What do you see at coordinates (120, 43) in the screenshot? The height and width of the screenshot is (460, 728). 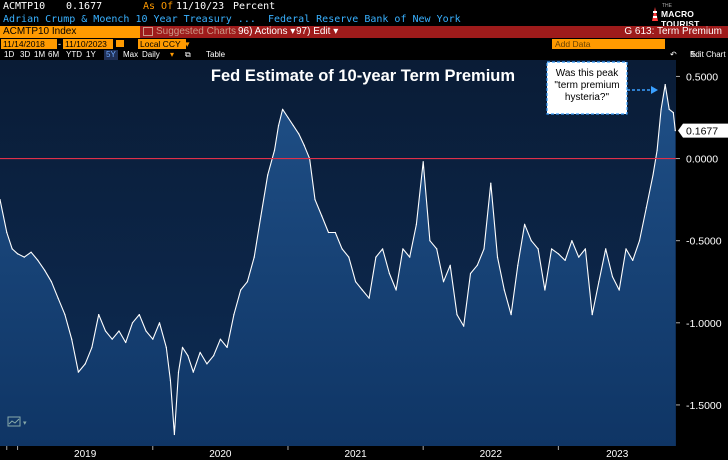 I see `calendar-icon` at bounding box center [120, 43].